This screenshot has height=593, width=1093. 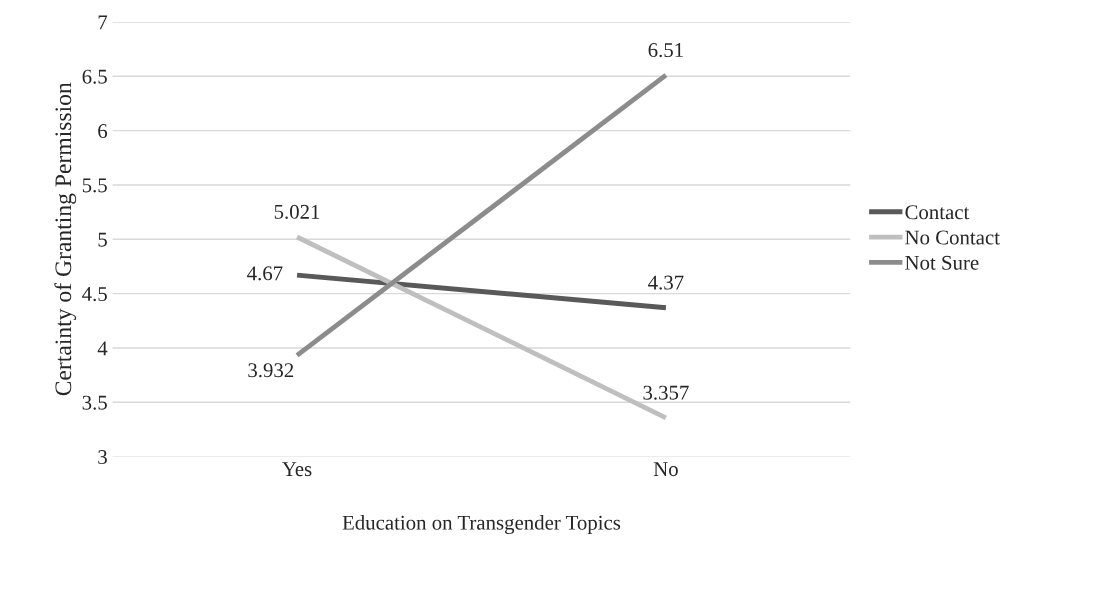 What do you see at coordinates (94, 185) in the screenshot?
I see `y-tick-label: 5.5` at bounding box center [94, 185].